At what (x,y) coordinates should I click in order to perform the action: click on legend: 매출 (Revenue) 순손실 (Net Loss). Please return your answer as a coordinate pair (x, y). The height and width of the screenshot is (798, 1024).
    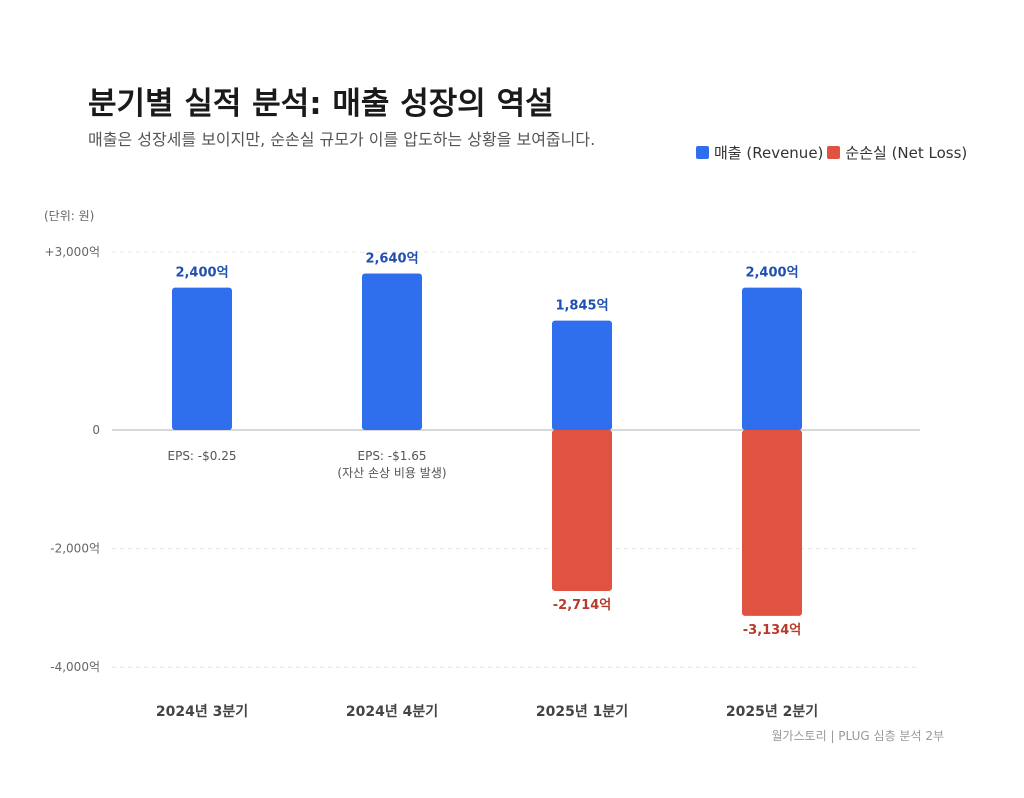
    Looking at the image, I should click on (831, 152).